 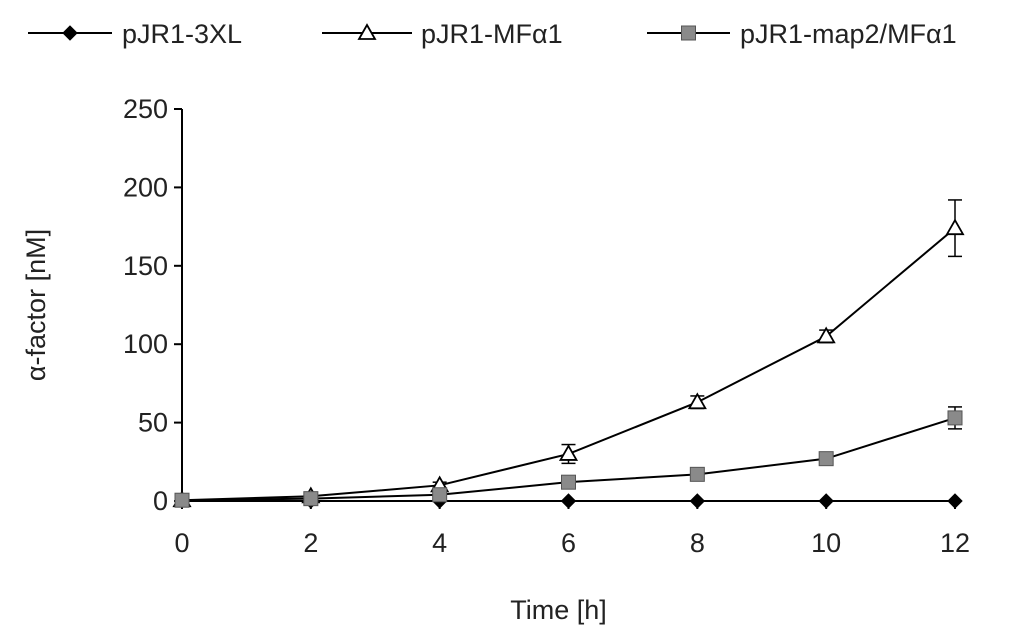 I want to click on legend-label: pJR1-3XL, so click(x=182, y=34).